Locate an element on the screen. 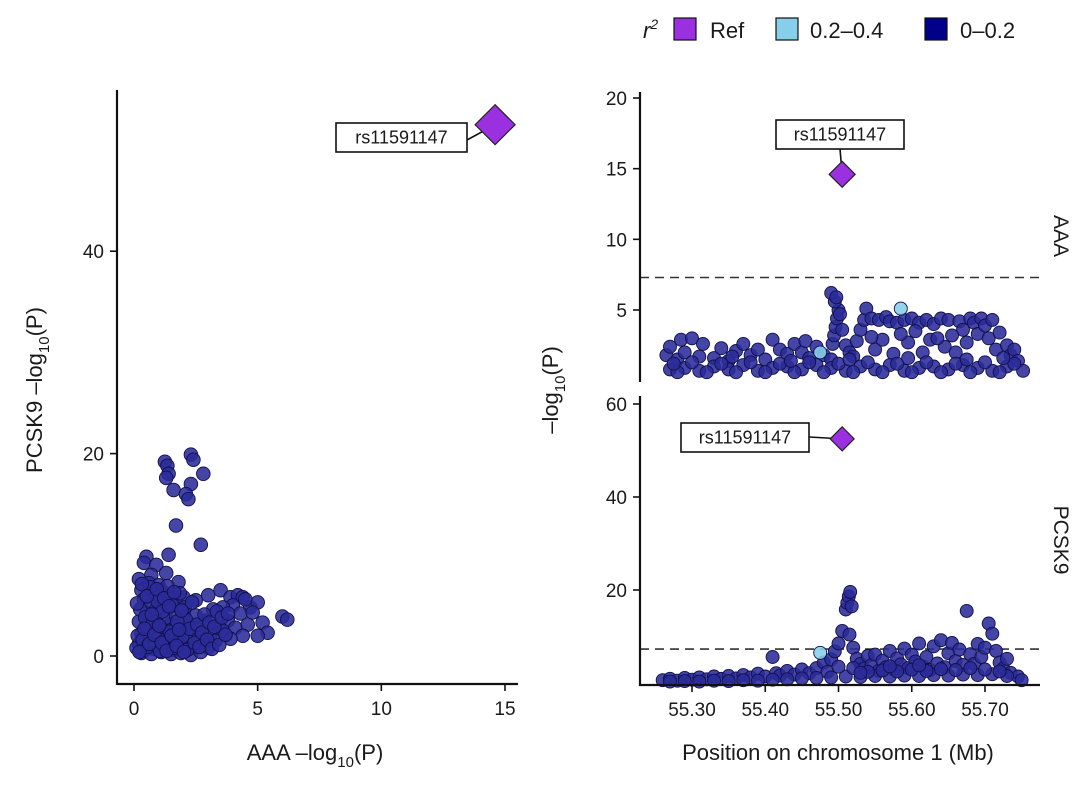 This screenshot has height=792, width=1077. legend-label-low: 0–0.2 is located at coordinates (987, 30).